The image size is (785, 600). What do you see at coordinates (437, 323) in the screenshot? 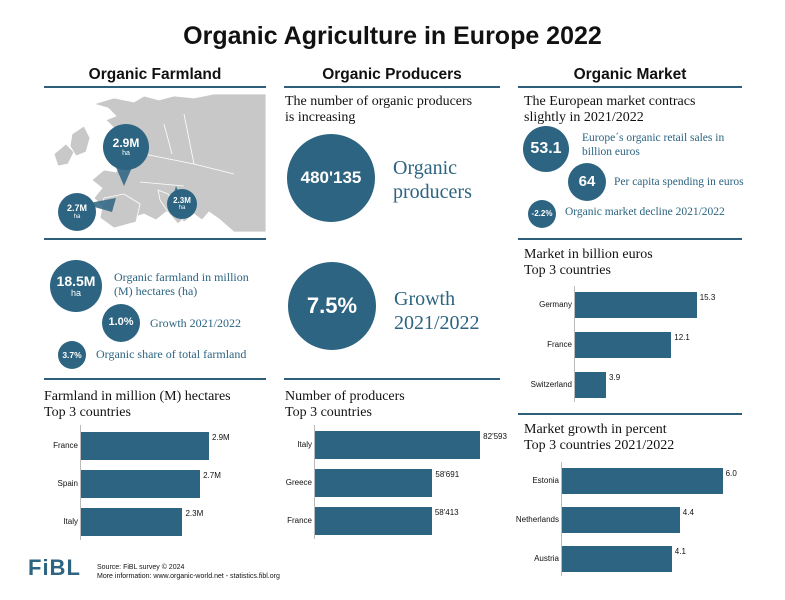
I see `label-line: 2021/2022` at bounding box center [437, 323].